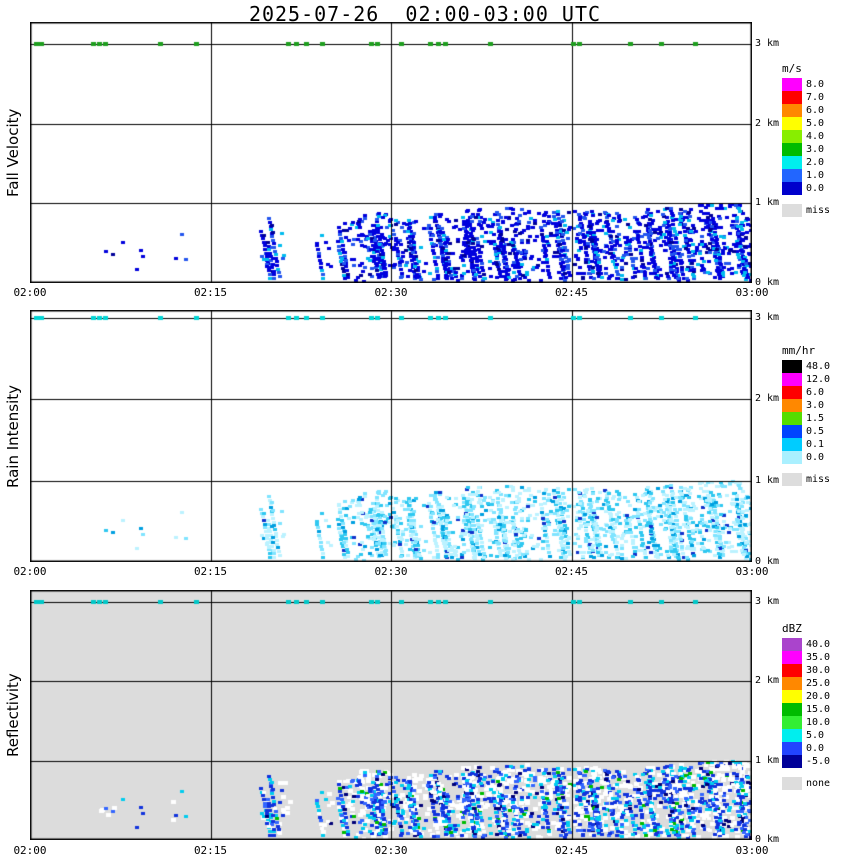 The image size is (850, 868). I want to click on colorbar-label: 10.0, so click(818, 722).